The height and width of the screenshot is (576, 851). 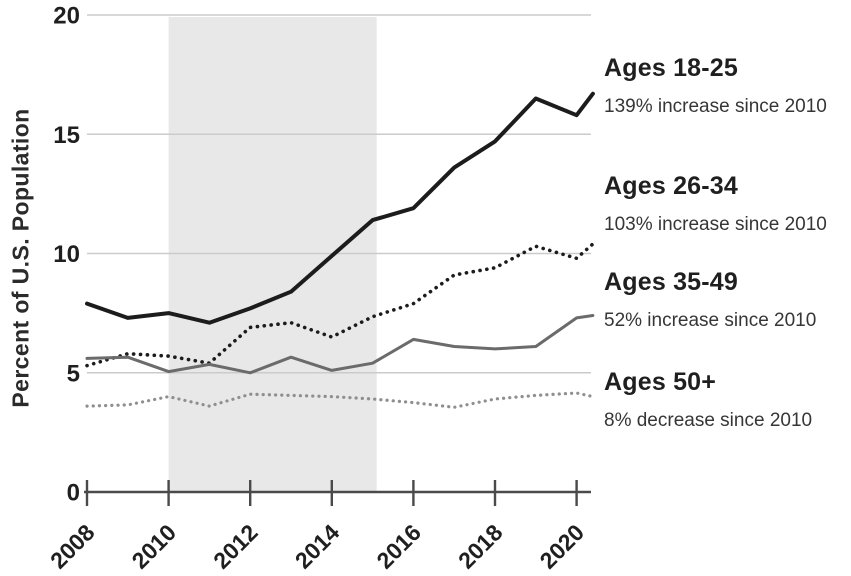 I want to click on y-tick-label-0: 0, so click(x=73, y=493).